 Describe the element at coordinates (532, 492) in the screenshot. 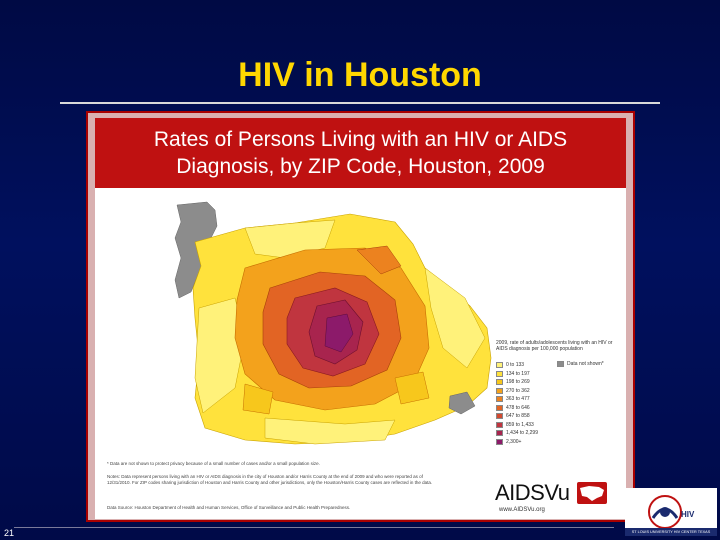

I see `aidsvu-logo: AIDSVu` at that location.